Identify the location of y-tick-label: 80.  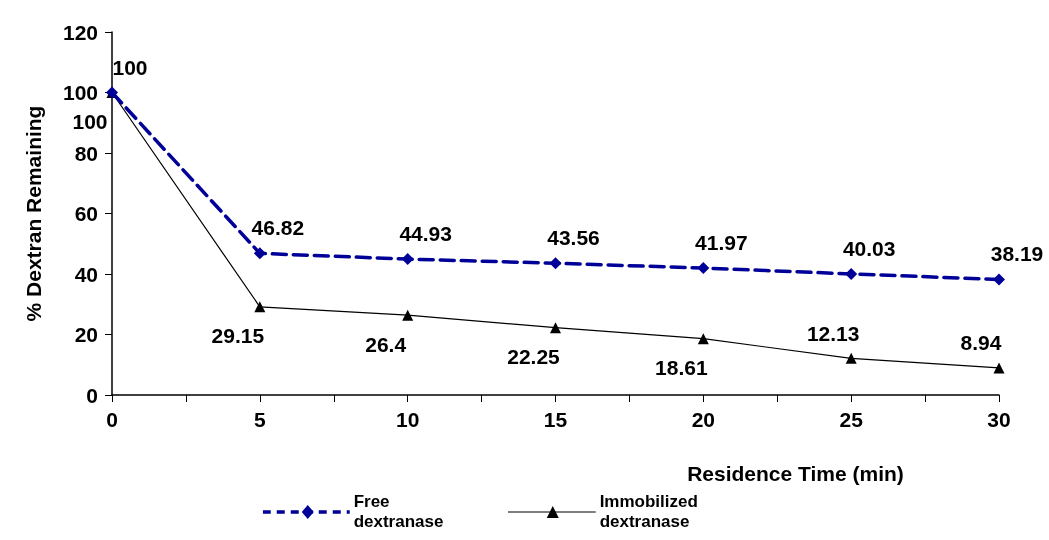
(86, 153).